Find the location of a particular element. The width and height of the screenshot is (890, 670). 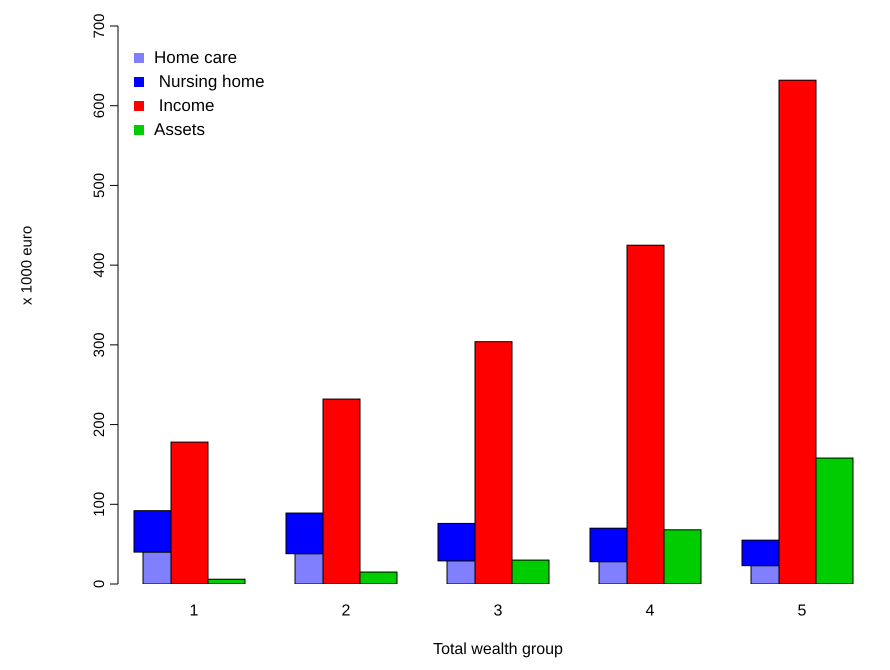

y-tick-label: 500 is located at coordinates (99, 185).